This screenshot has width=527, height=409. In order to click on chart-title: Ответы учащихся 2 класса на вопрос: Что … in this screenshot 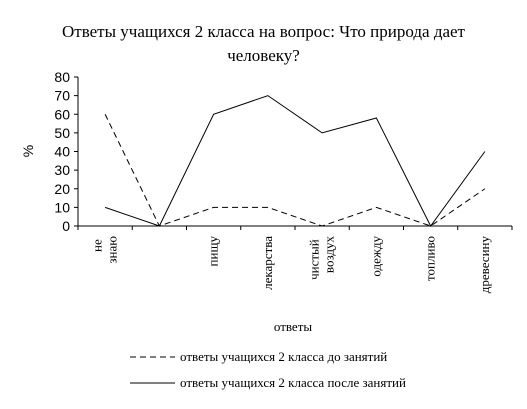, I will do `click(263, 43)`.